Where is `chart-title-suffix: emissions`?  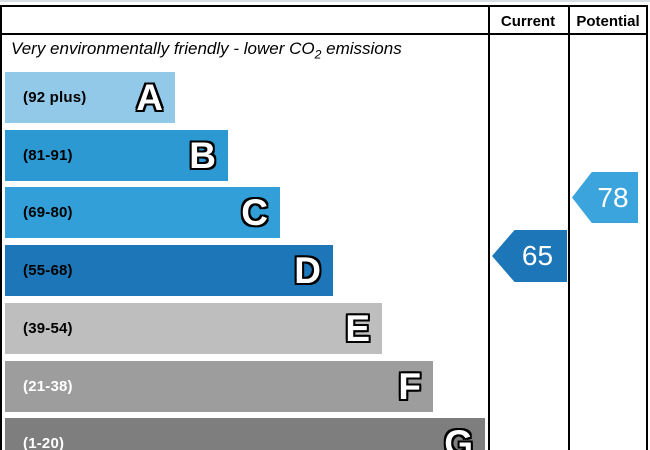
chart-title-suffix: emissions is located at coordinates (361, 48).